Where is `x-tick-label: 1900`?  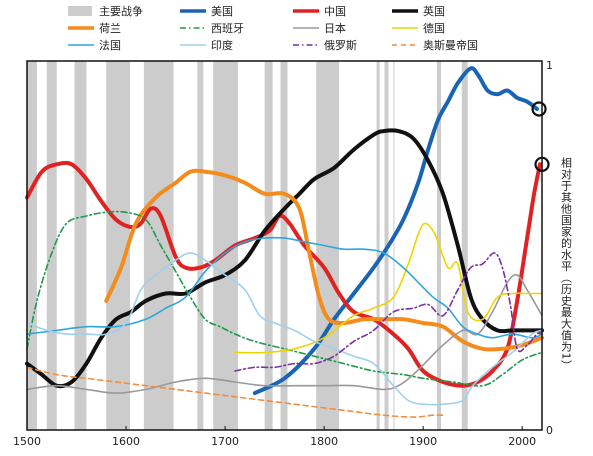
x-tick-label: 1900 is located at coordinates (423, 441).